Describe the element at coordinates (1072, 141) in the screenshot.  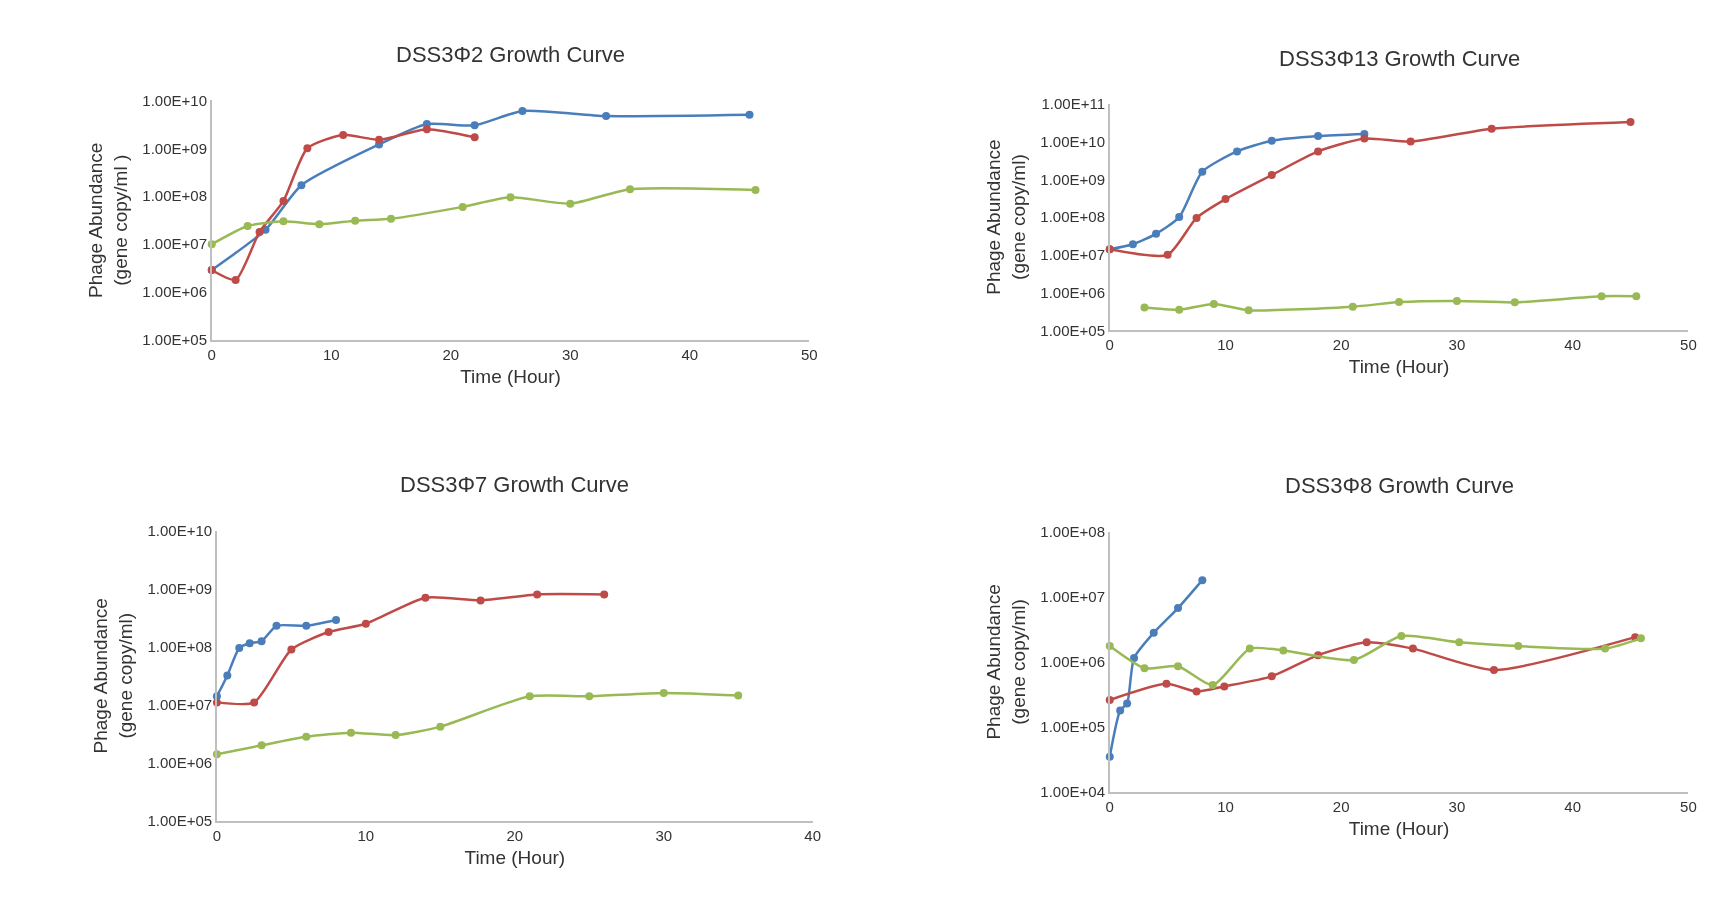
I see `y-tick-label: 1.00E+10` at that location.